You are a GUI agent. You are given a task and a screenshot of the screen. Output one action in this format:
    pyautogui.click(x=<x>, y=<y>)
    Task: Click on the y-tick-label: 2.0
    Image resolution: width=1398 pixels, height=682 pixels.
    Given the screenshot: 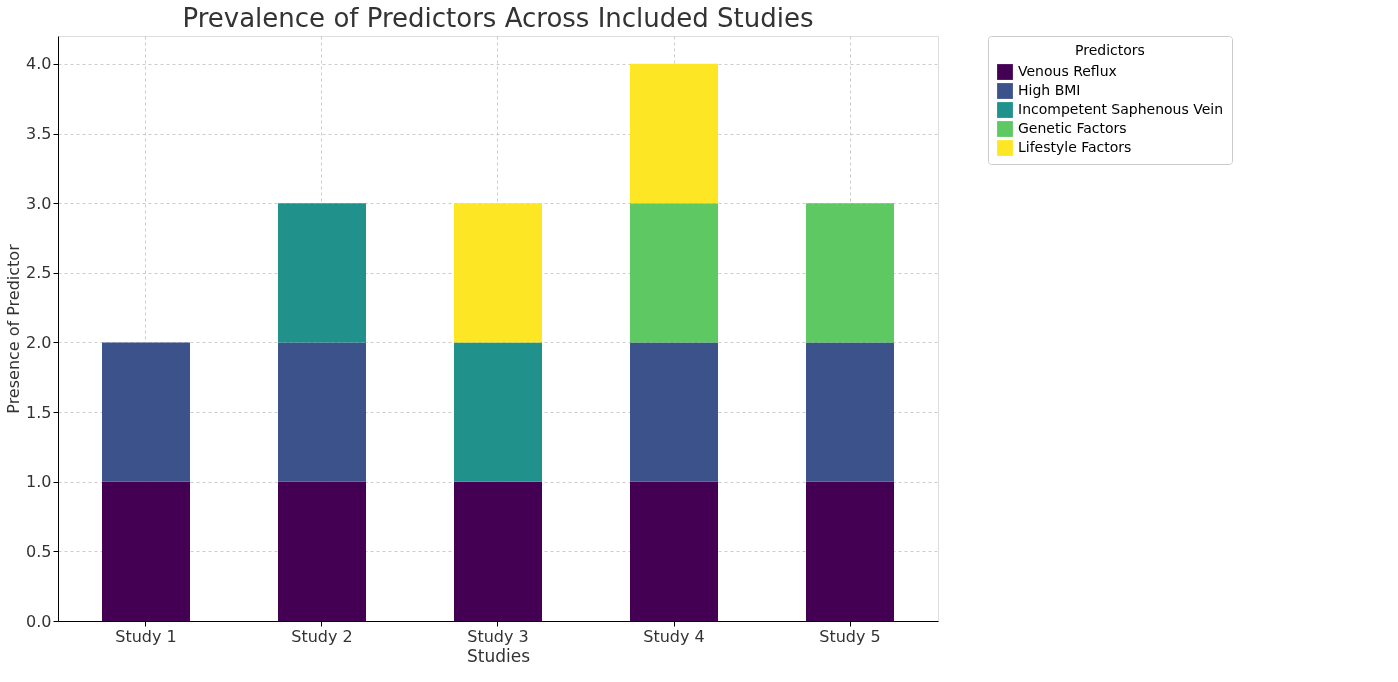 What is the action you would take?
    pyautogui.click(x=39, y=342)
    